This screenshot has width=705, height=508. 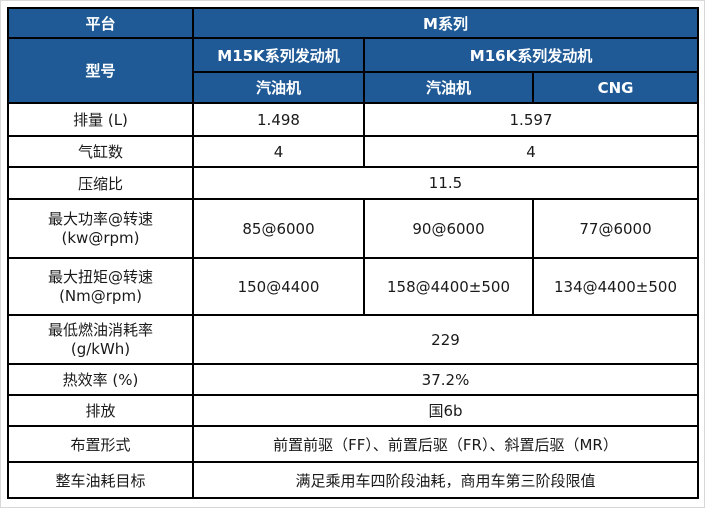 What do you see at coordinates (448, 87) in the screenshot?
I see `m16k-gasoline-fuel-cell: 汽油机` at bounding box center [448, 87].